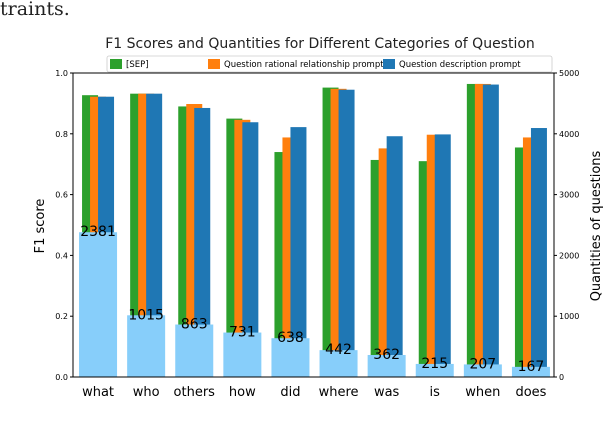 The height and width of the screenshot is (430, 604). I want to click on quantity-label-does: 167, so click(531, 367).